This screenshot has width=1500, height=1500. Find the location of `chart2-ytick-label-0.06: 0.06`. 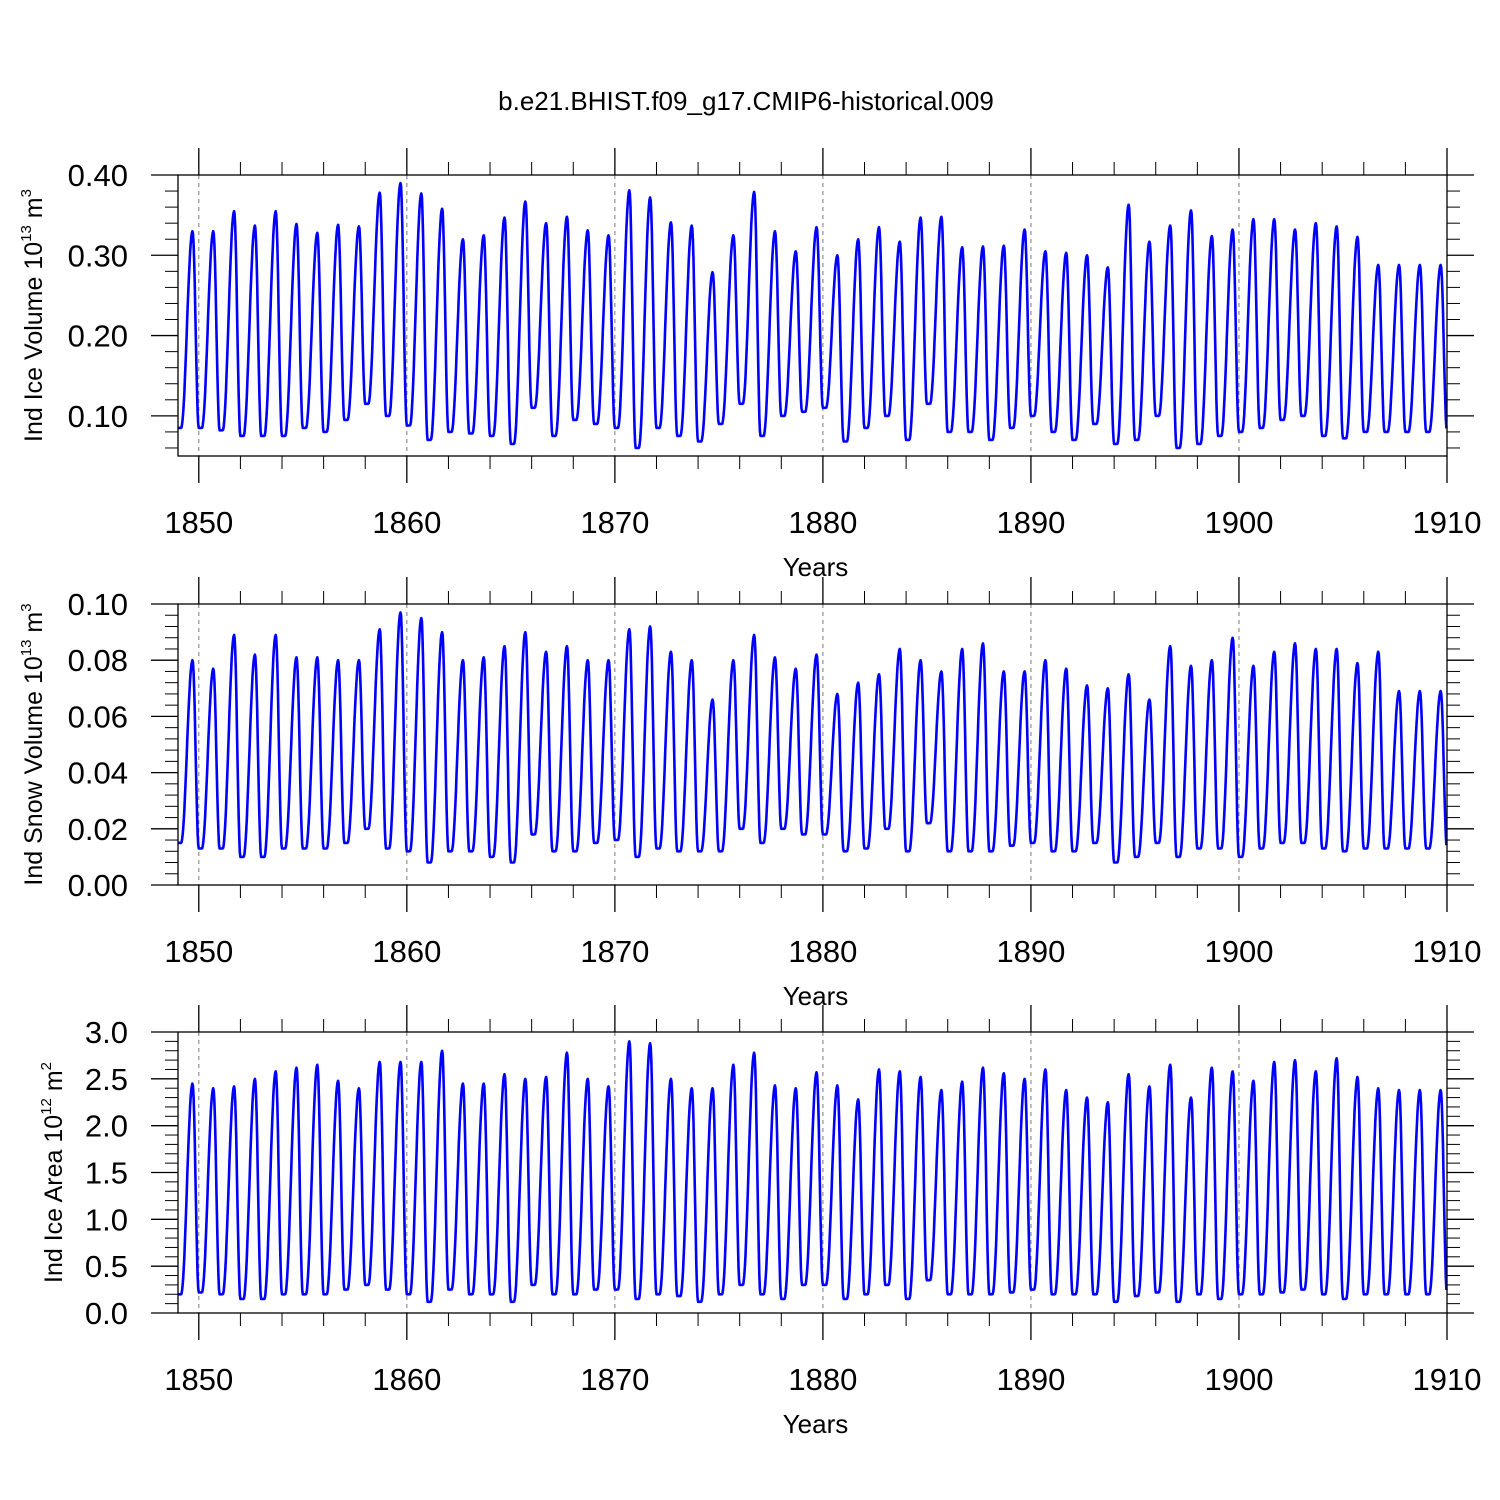

chart2-ytick-label-0.06: 0.06 is located at coordinates (98, 716).